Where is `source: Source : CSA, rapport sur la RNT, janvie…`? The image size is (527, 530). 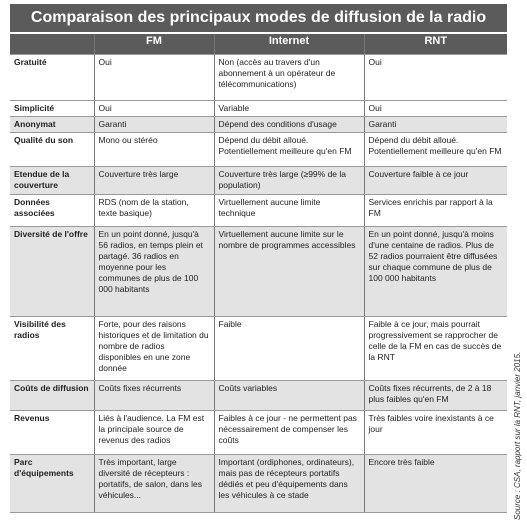
source: Source : CSA, rapport sur la RNT, janvie… is located at coordinates (517, 435).